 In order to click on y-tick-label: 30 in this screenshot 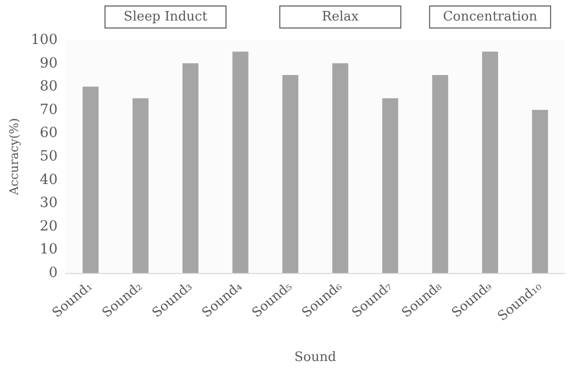, I will do `click(49, 203)`.